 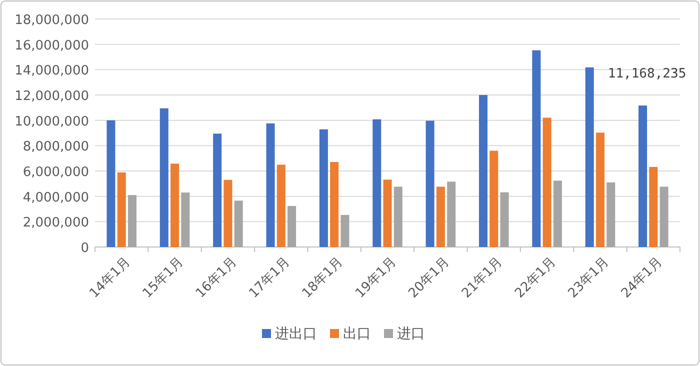 What do you see at coordinates (55, 198) in the screenshot?
I see `y-tick-label: 4,000,000` at bounding box center [55, 198].